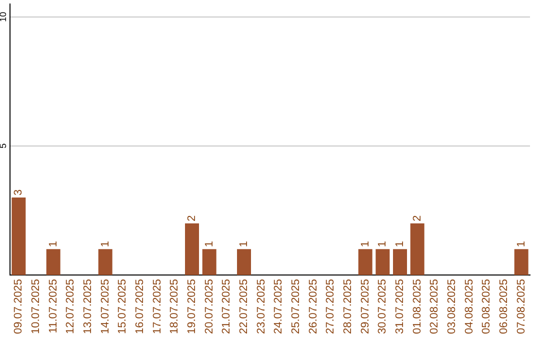 This screenshot has height=340, width=540. What do you see at coordinates (70, 306) in the screenshot?
I see `x-tick-label: 12.07.2025` at bounding box center [70, 306].